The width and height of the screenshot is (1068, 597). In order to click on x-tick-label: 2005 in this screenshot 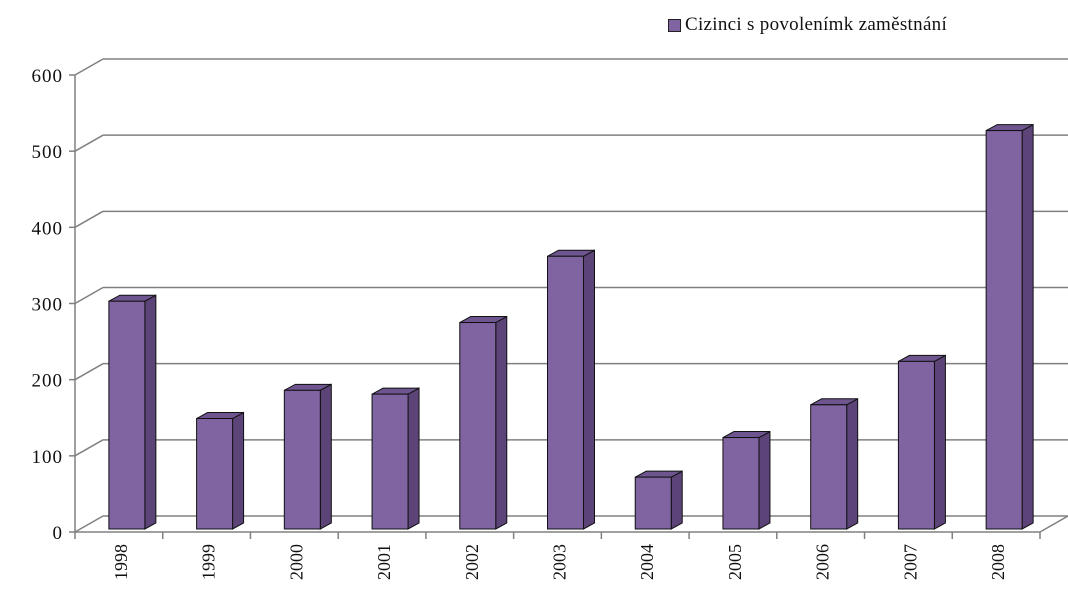, I will do `click(735, 562)`.